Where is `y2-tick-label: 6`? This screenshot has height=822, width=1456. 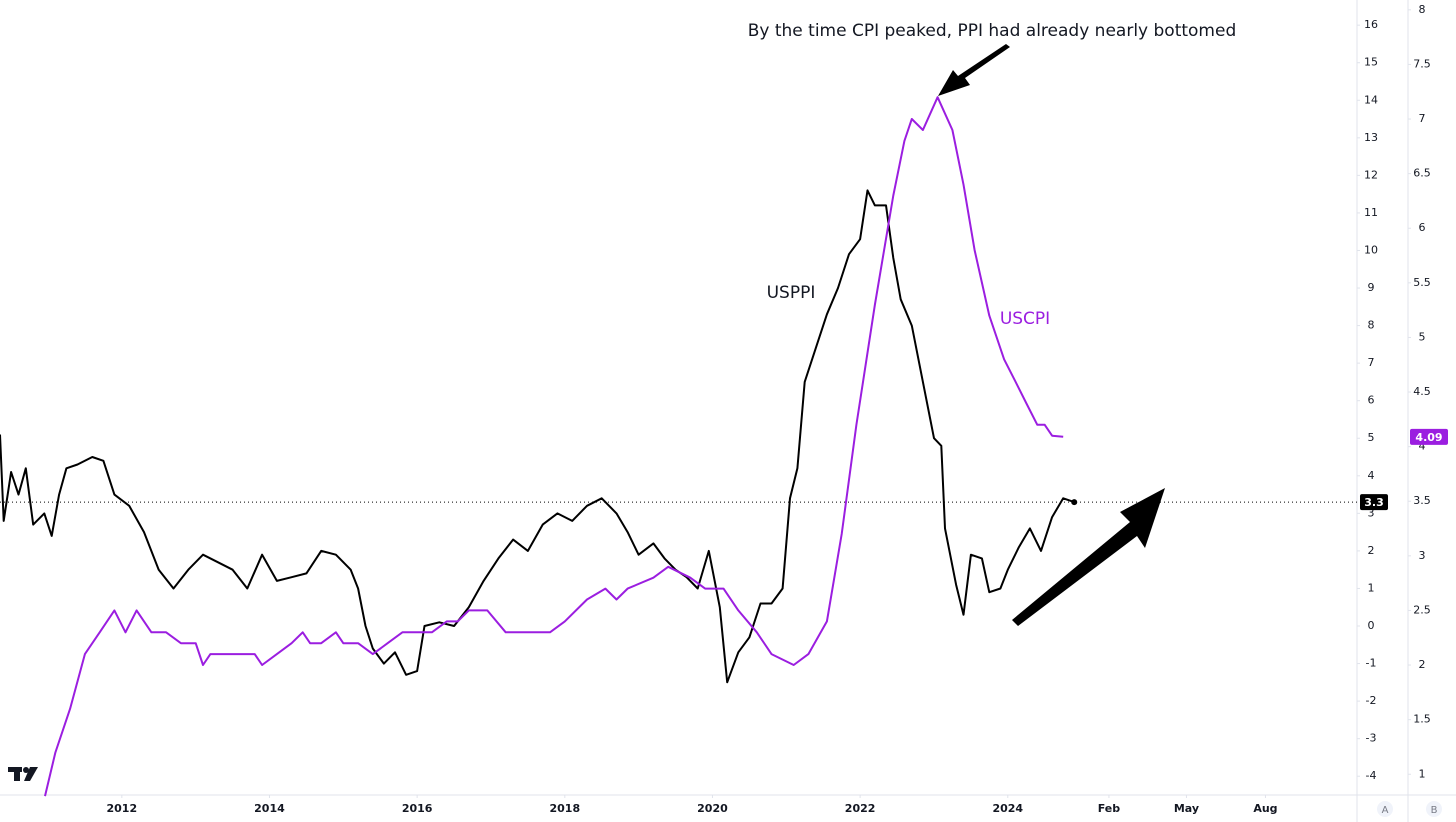 y2-tick-label: 6 is located at coordinates (1422, 227).